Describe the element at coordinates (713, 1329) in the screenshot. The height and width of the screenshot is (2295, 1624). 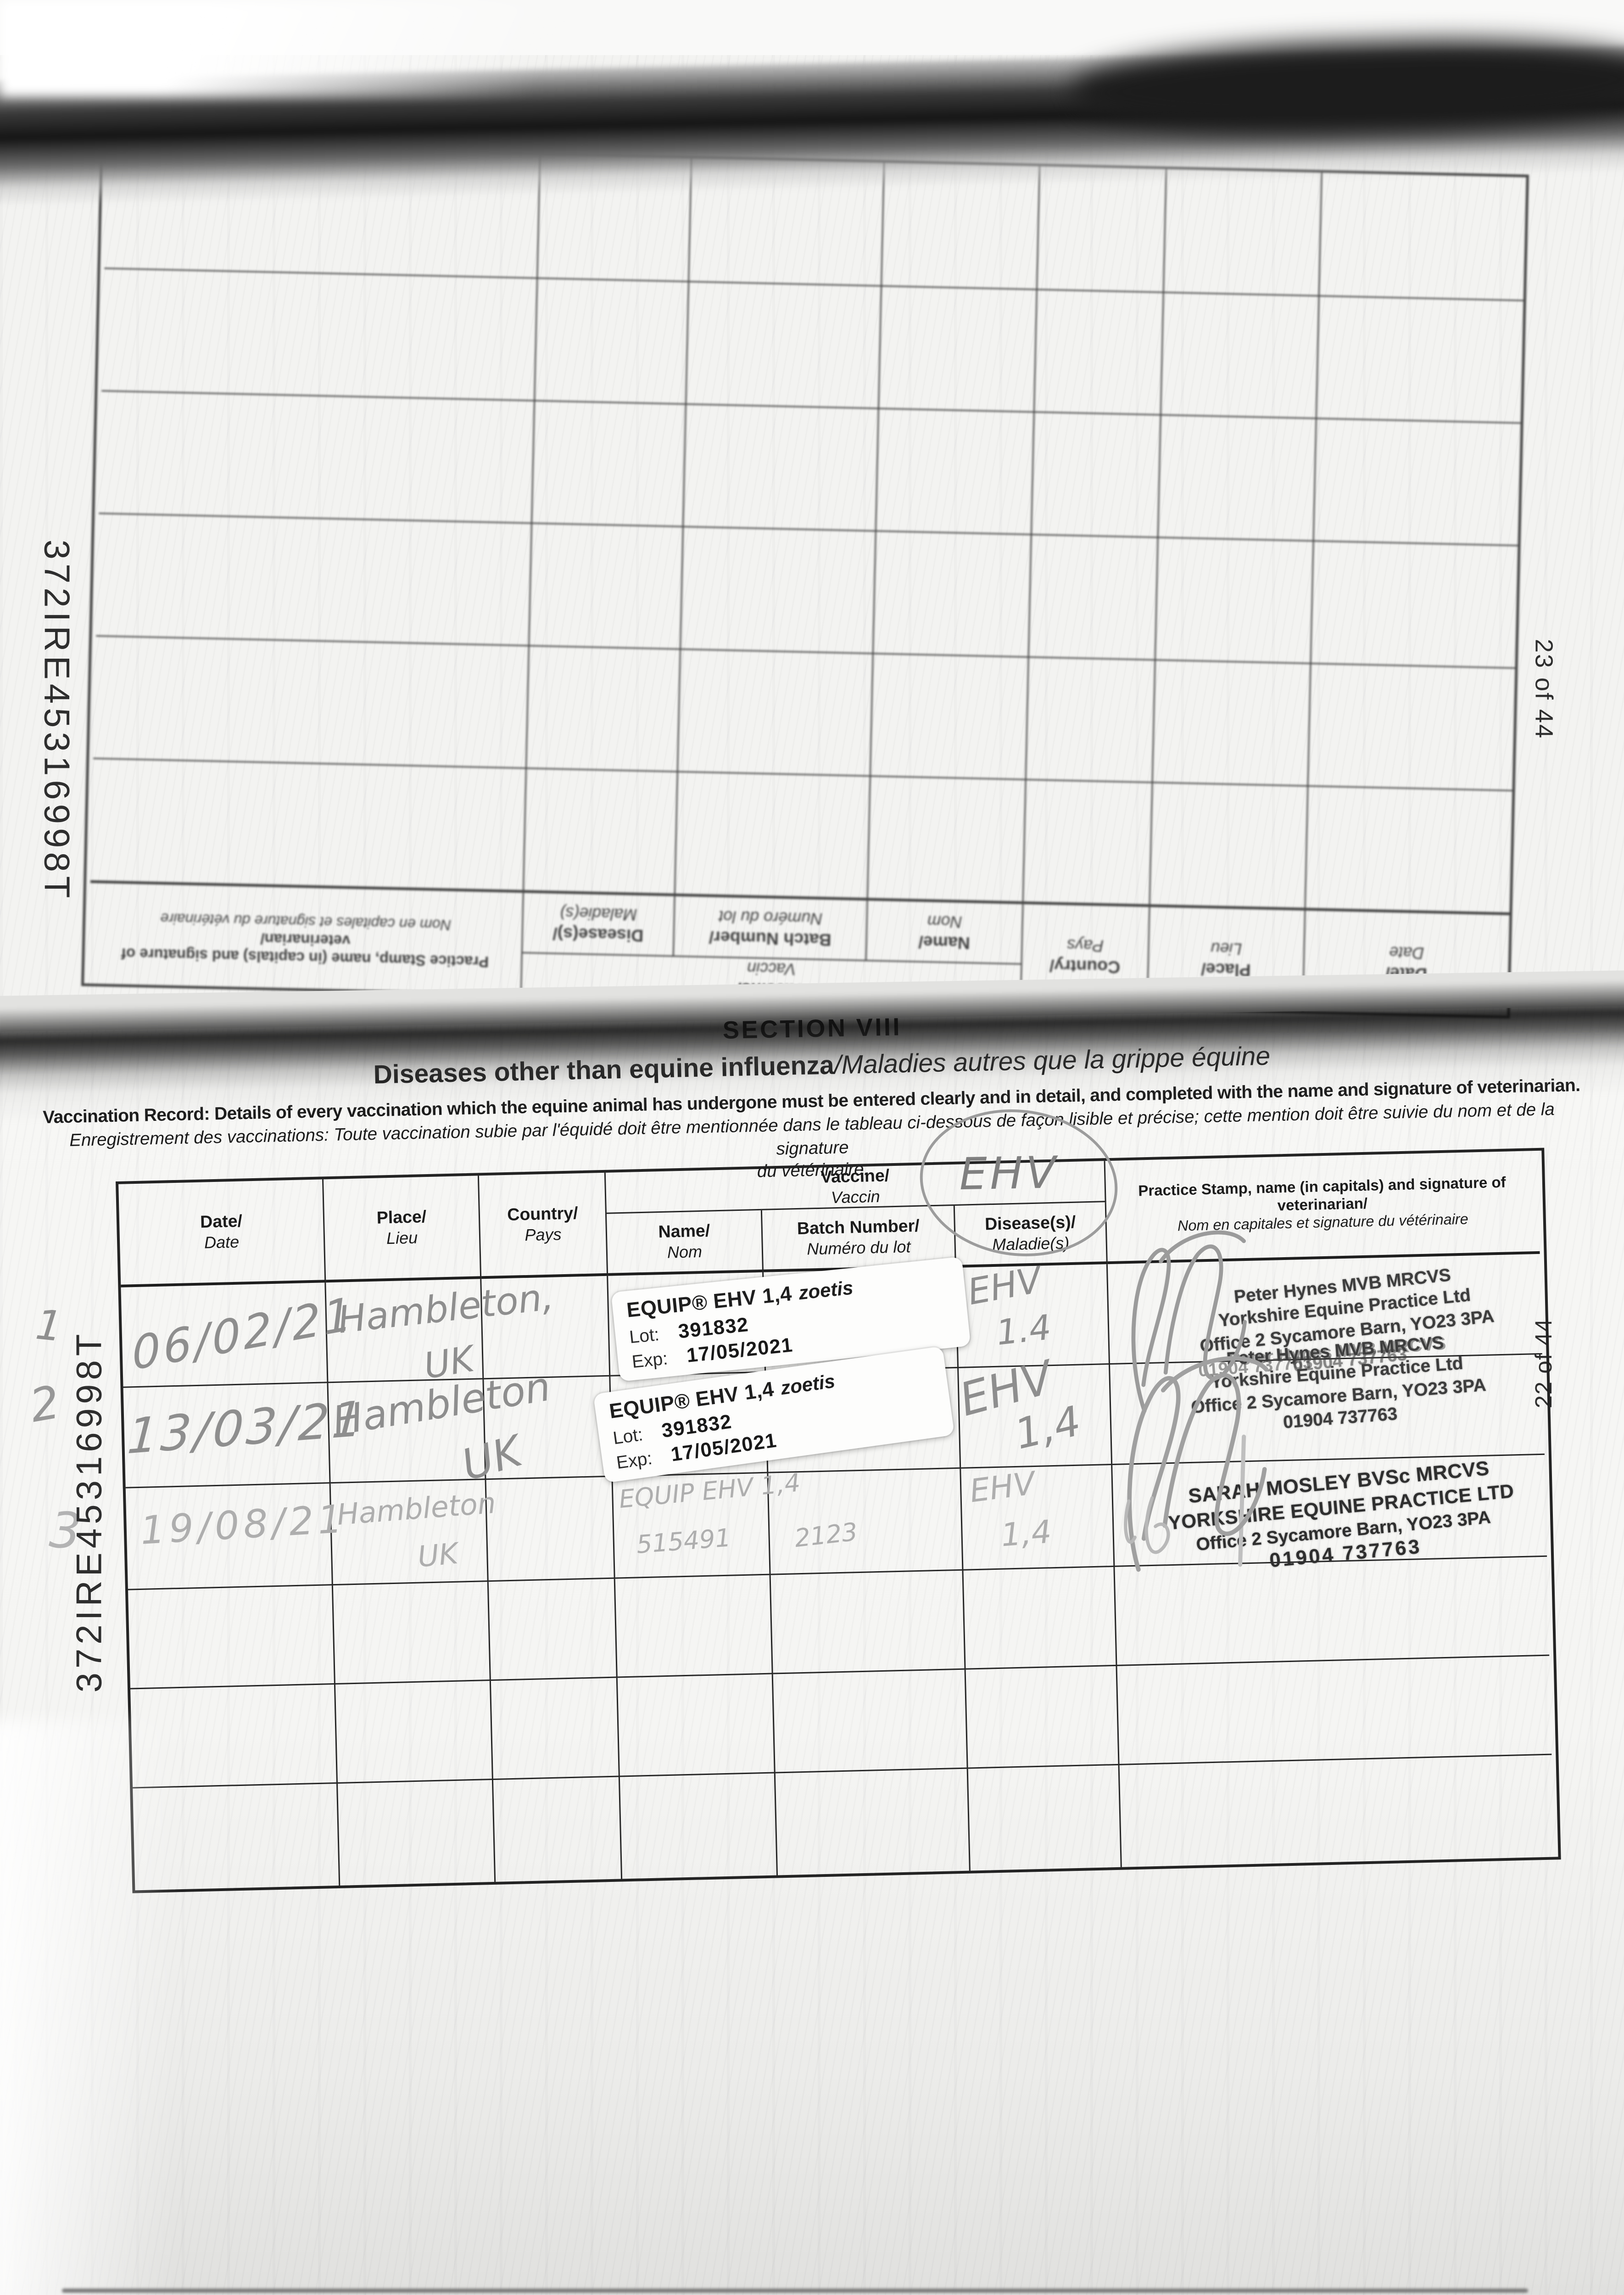
I see `lot-number: 391832` at that location.